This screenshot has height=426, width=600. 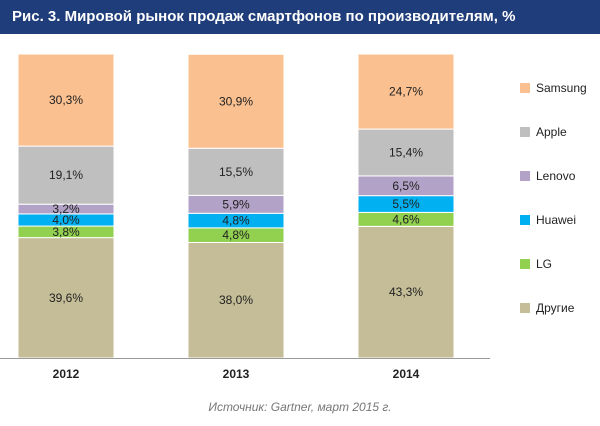 I want to click on bar-segment-Другие-2014, so click(x=406, y=292).